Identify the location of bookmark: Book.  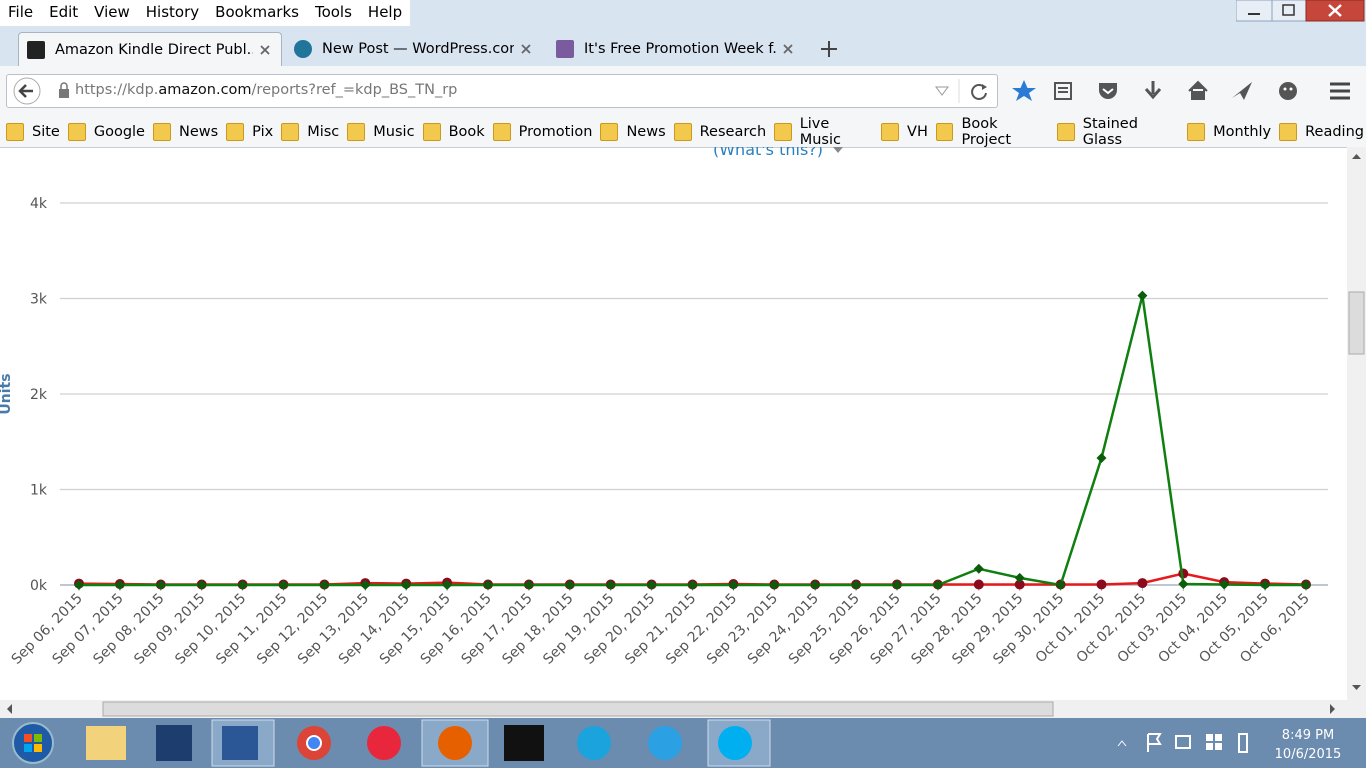
(453, 131).